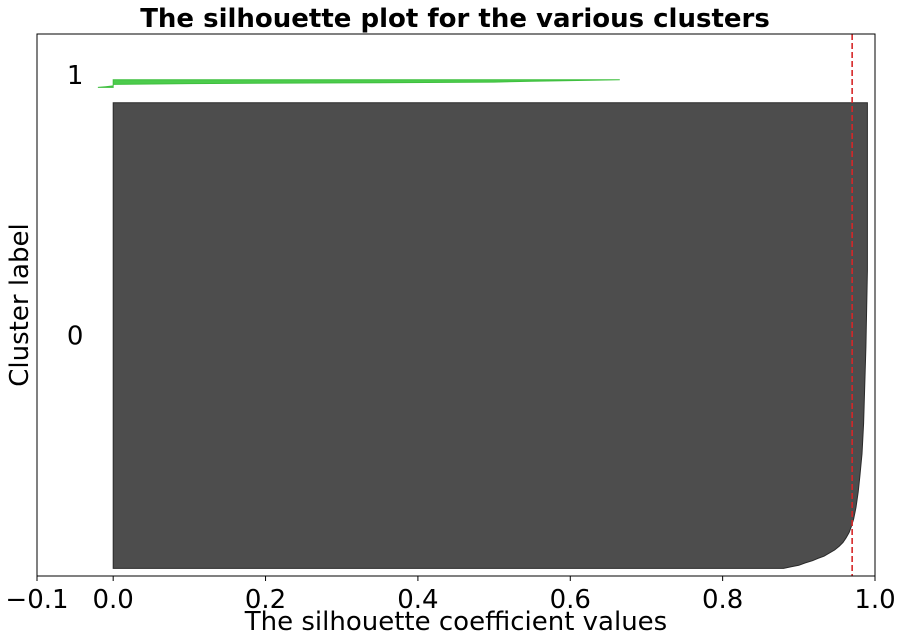  What do you see at coordinates (20, 304) in the screenshot?
I see `y-axis-label: Cluster label` at bounding box center [20, 304].